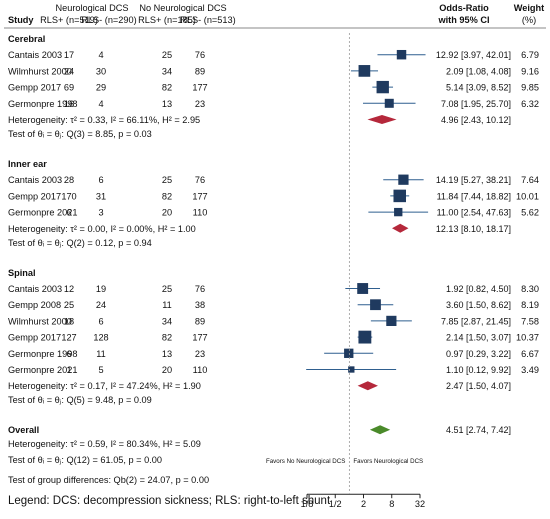 This screenshot has height=519, width=550. I want to click on study-weight: 5.62, so click(530, 213).